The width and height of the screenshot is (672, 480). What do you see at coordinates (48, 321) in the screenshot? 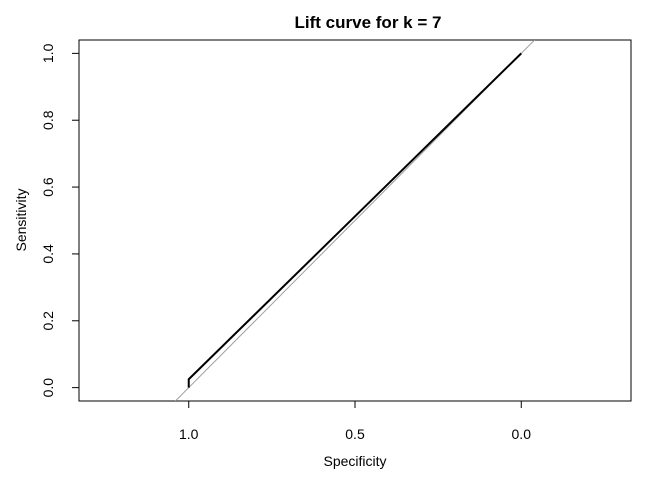
I see `y-tick-label: 0.2` at bounding box center [48, 321].